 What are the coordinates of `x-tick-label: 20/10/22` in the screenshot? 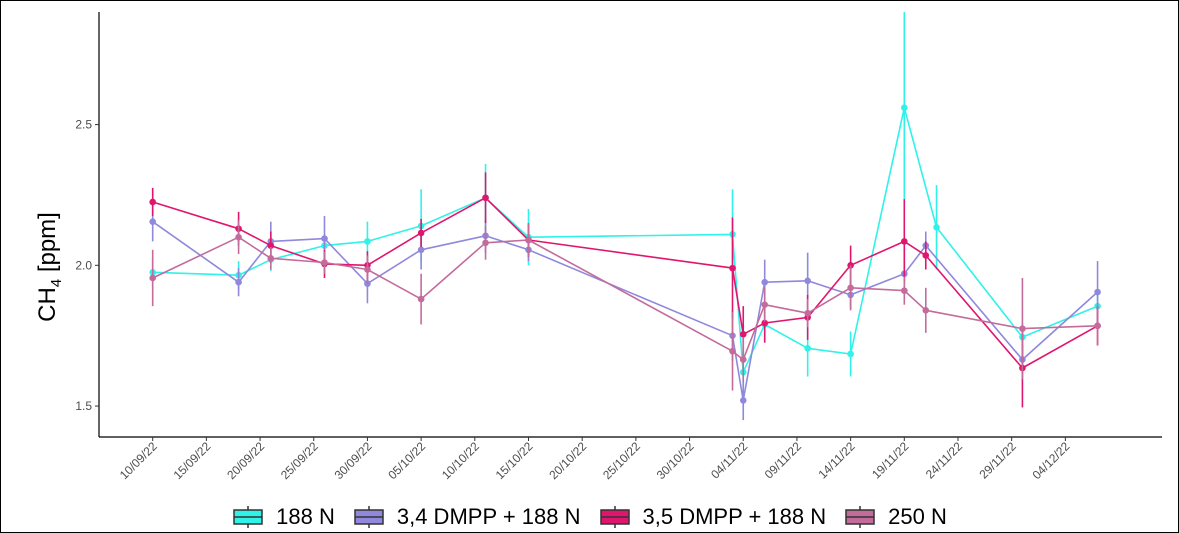 It's located at (567, 460).